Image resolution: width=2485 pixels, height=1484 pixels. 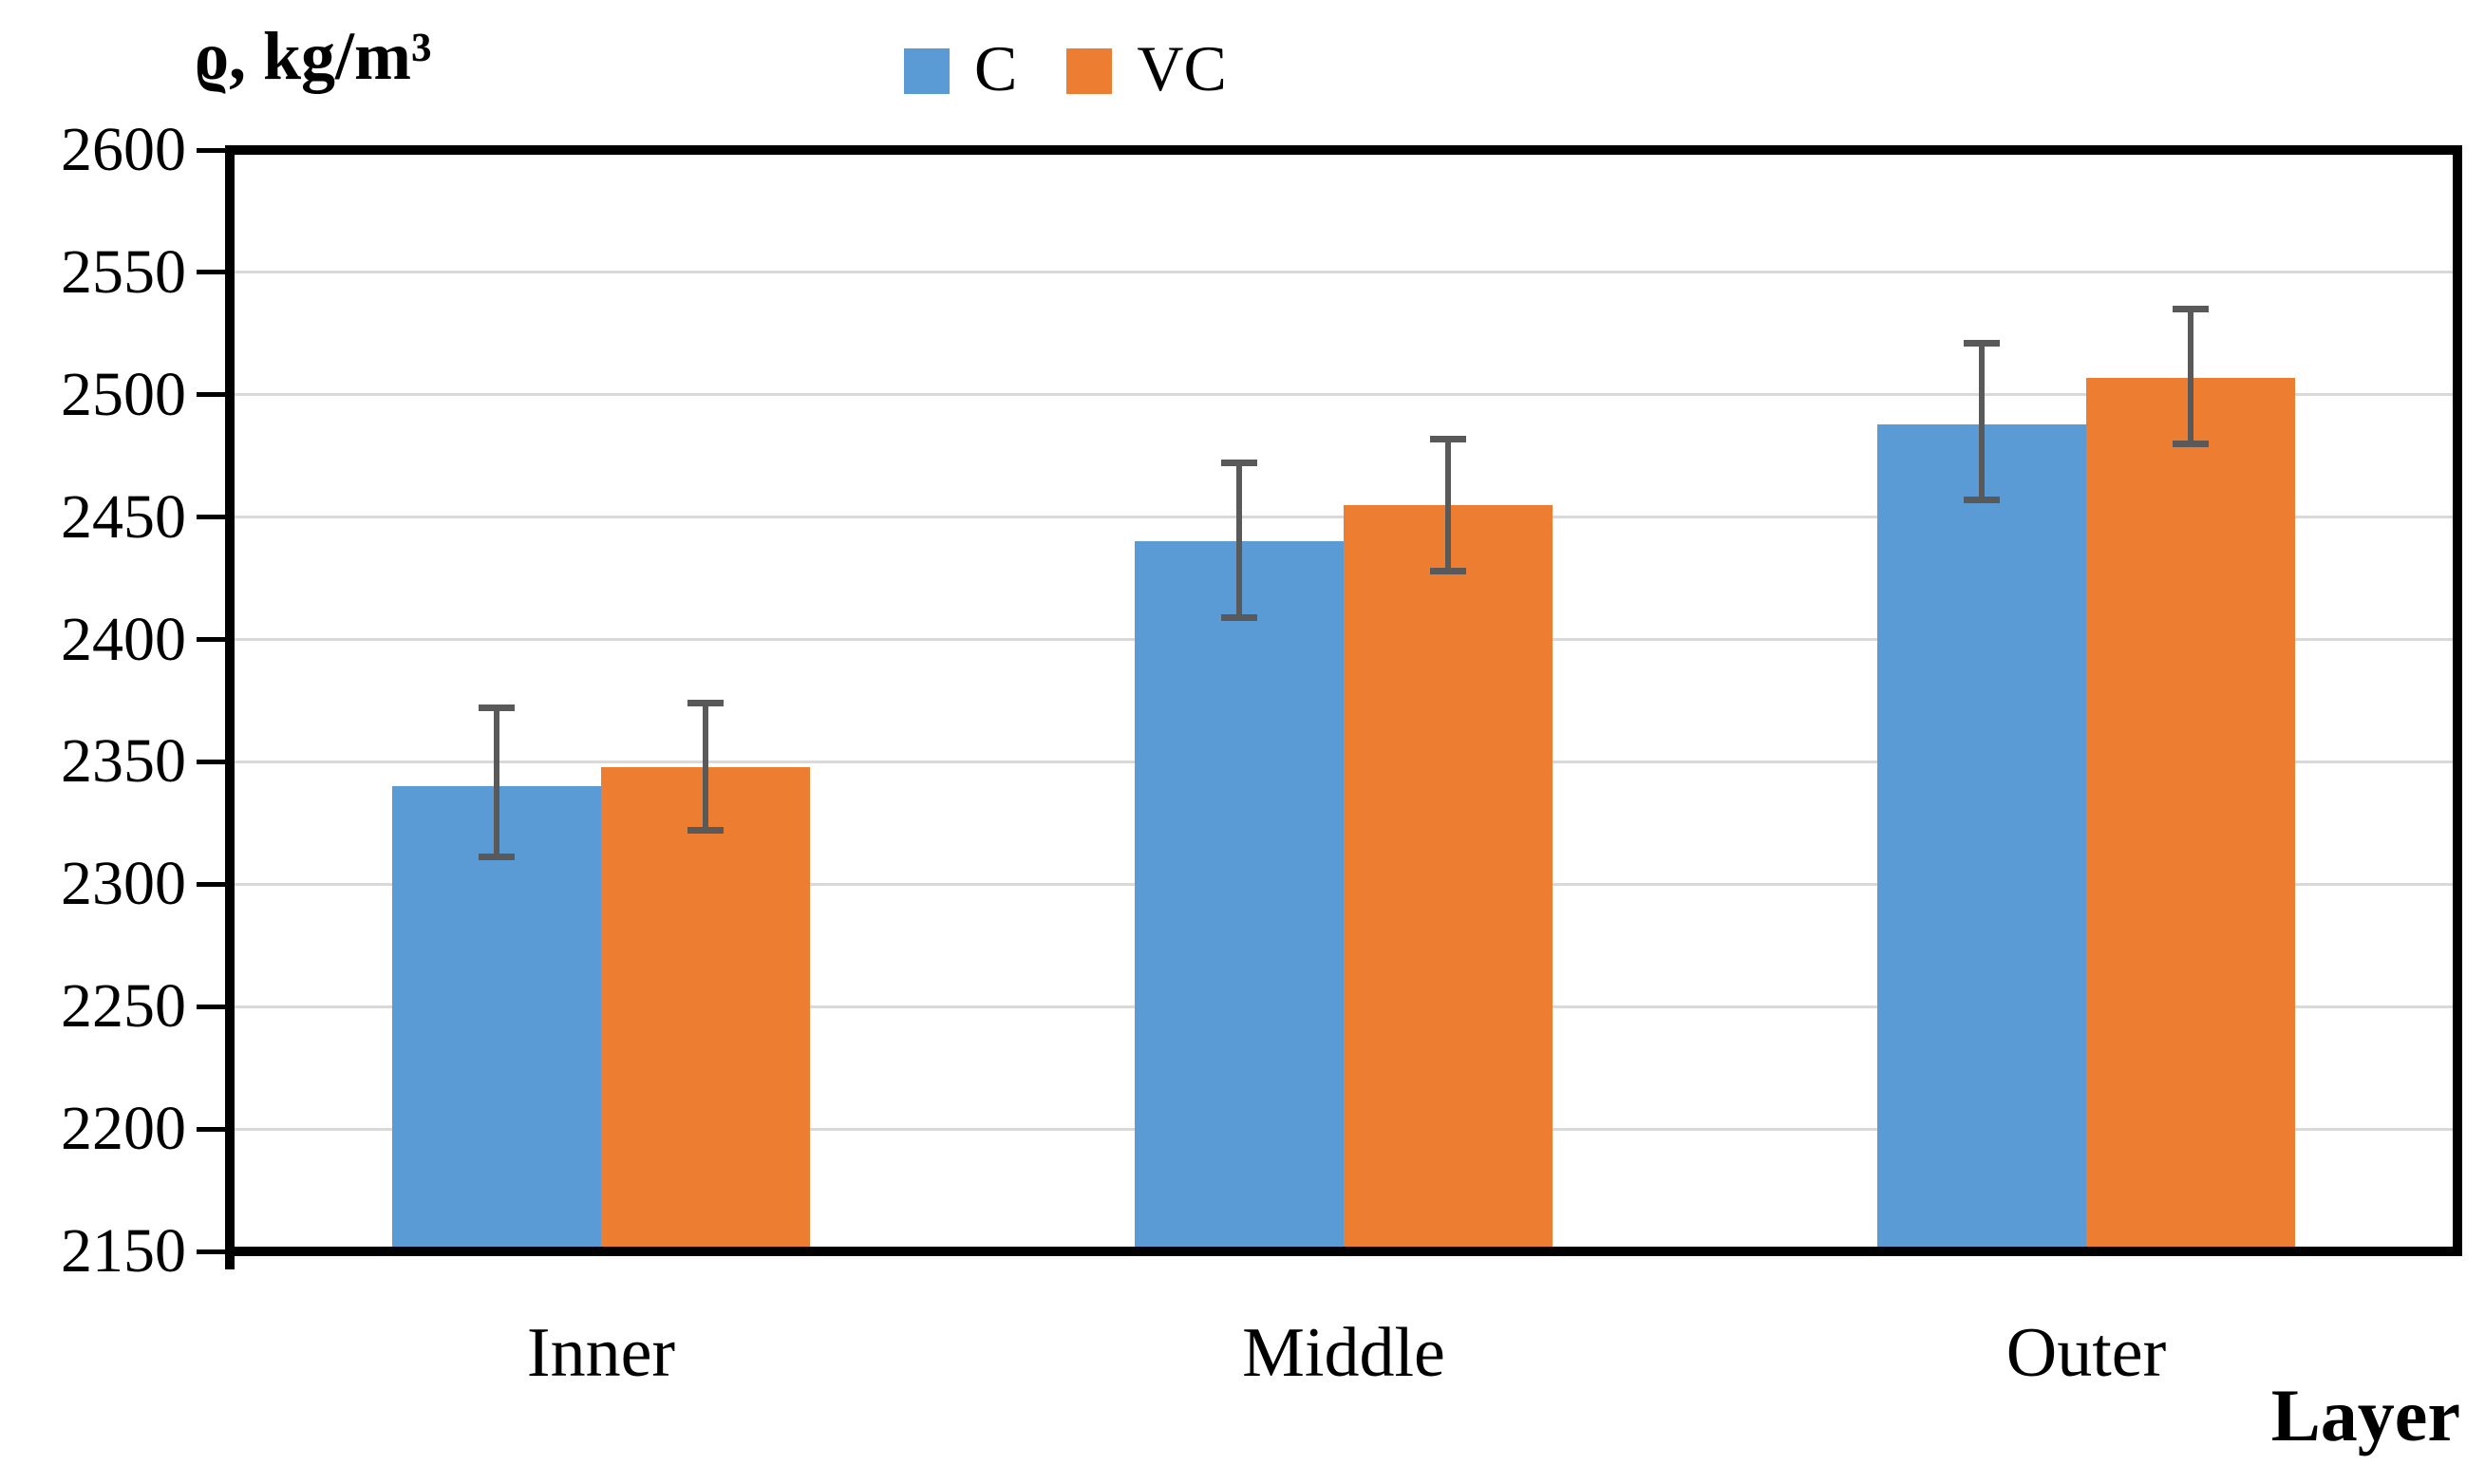 What do you see at coordinates (1982, 344) in the screenshot?
I see `error-bar-c-outer-cap-top` at bounding box center [1982, 344].